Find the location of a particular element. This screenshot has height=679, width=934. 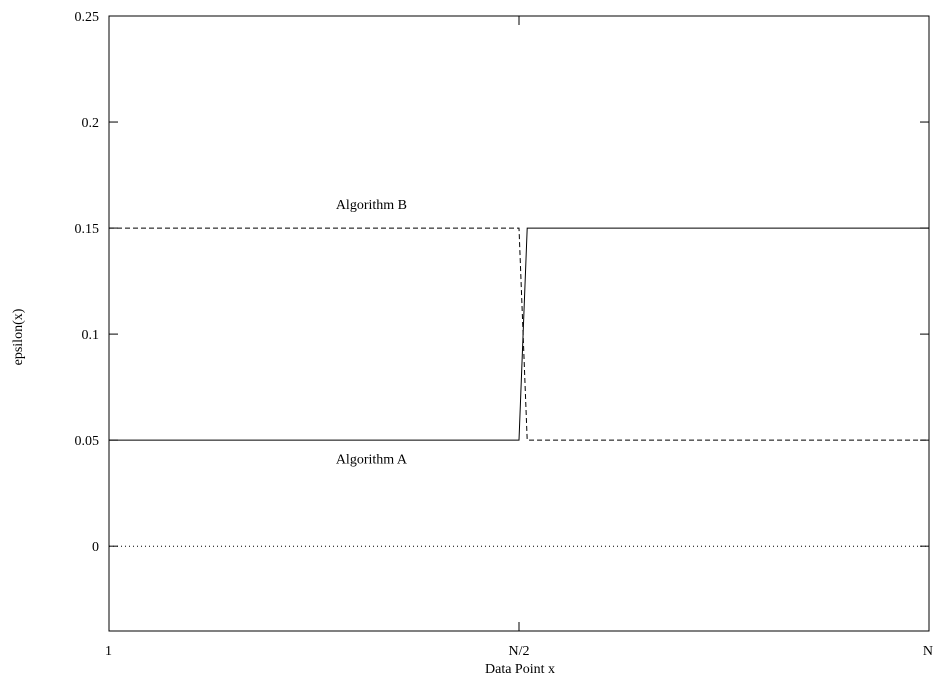

algorithm-a-label: Algorithm A is located at coordinates (372, 459).